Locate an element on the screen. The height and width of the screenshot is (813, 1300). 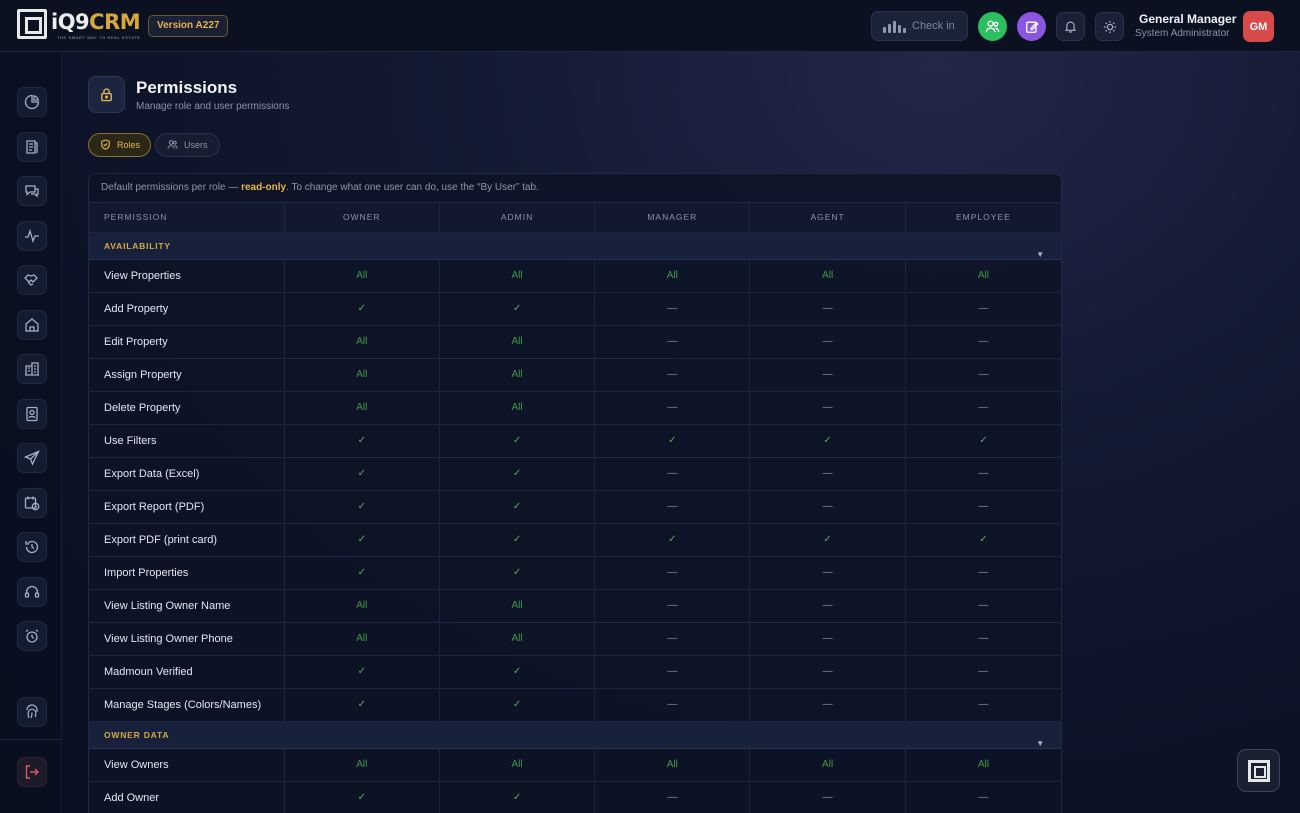
sidebar-item-deals is located at coordinates (32, 280).